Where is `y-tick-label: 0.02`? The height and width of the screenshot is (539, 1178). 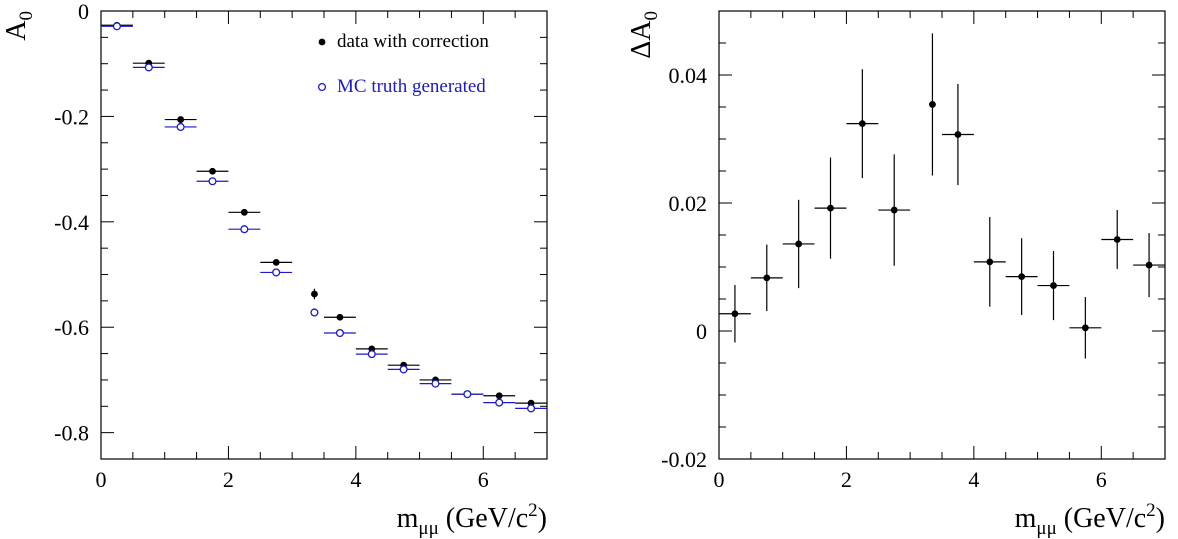 y-tick-label: 0.02 is located at coordinates (688, 203).